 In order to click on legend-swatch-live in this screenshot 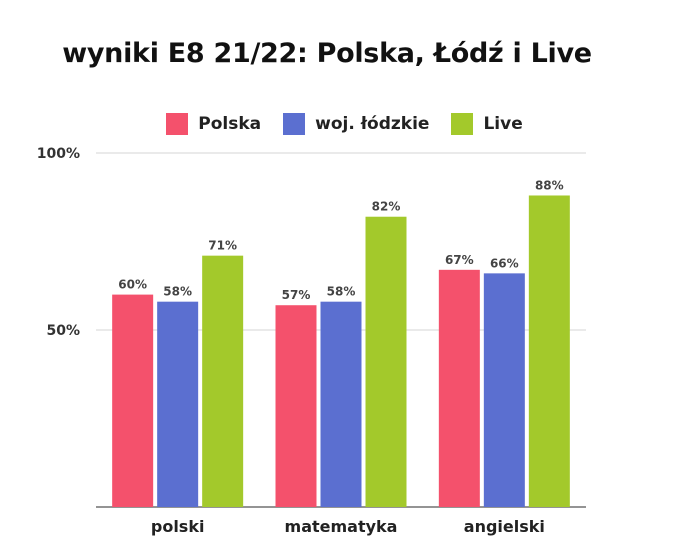, I will do `click(462, 124)`.